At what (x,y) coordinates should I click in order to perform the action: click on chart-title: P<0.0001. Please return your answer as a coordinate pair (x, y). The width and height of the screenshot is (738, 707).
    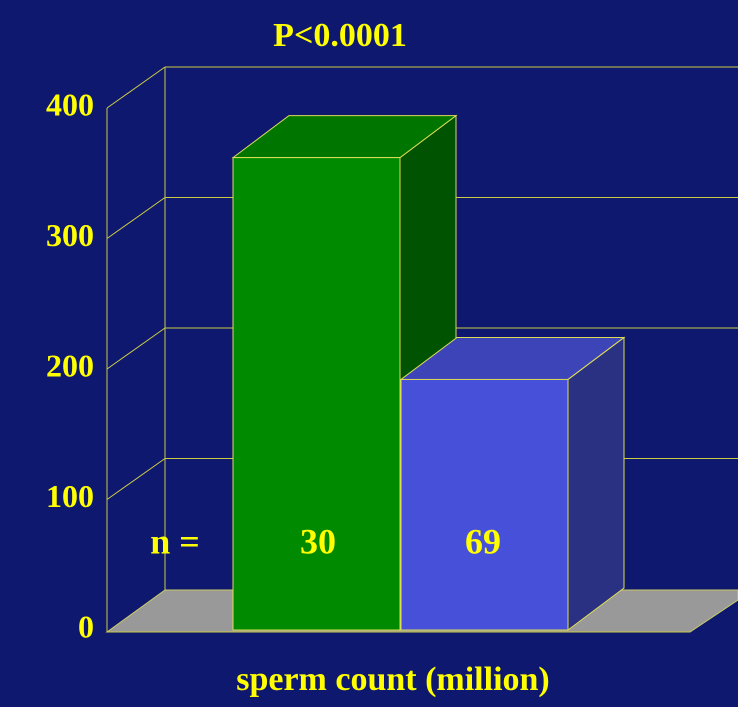
    Looking at the image, I should click on (340, 35).